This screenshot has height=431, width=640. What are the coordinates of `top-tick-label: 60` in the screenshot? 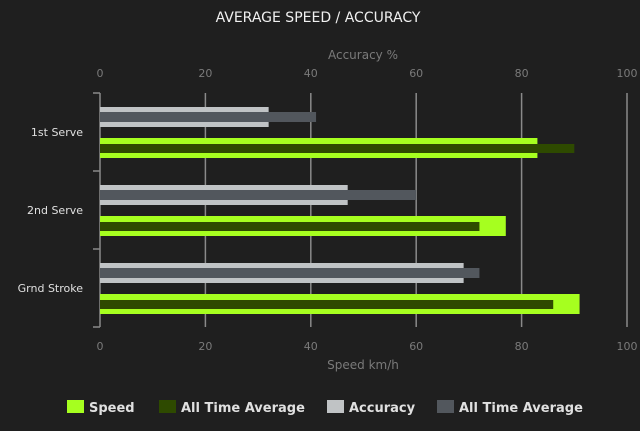 It's located at (416, 73).